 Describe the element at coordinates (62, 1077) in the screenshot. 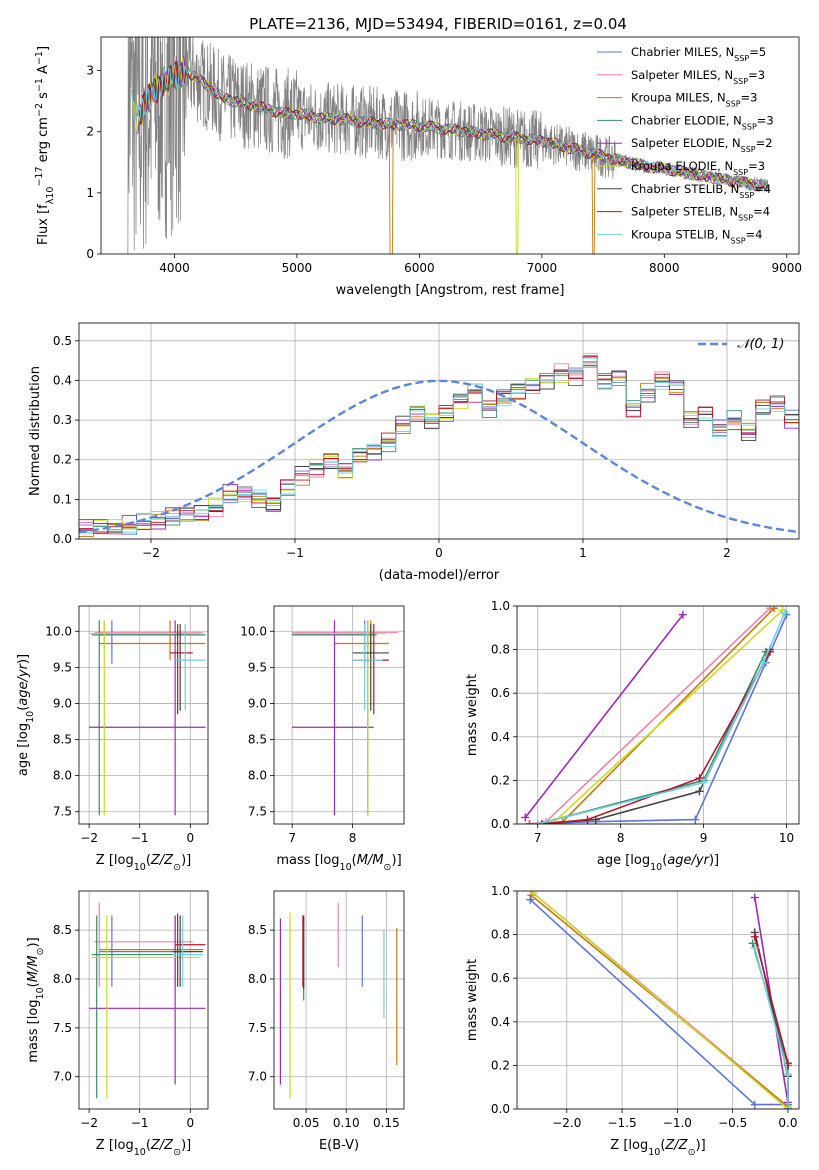

I see `y-tick-label: 7.0` at that location.